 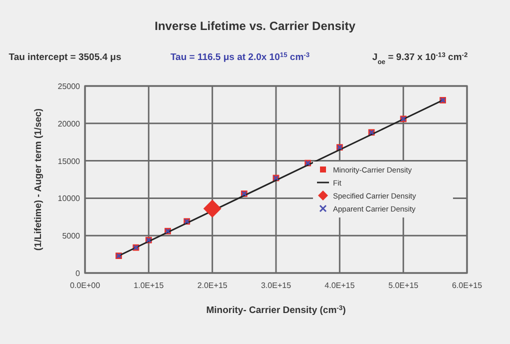 I want to click on text: Tau intercept = 3505.4 μs, so click(x=65, y=57).